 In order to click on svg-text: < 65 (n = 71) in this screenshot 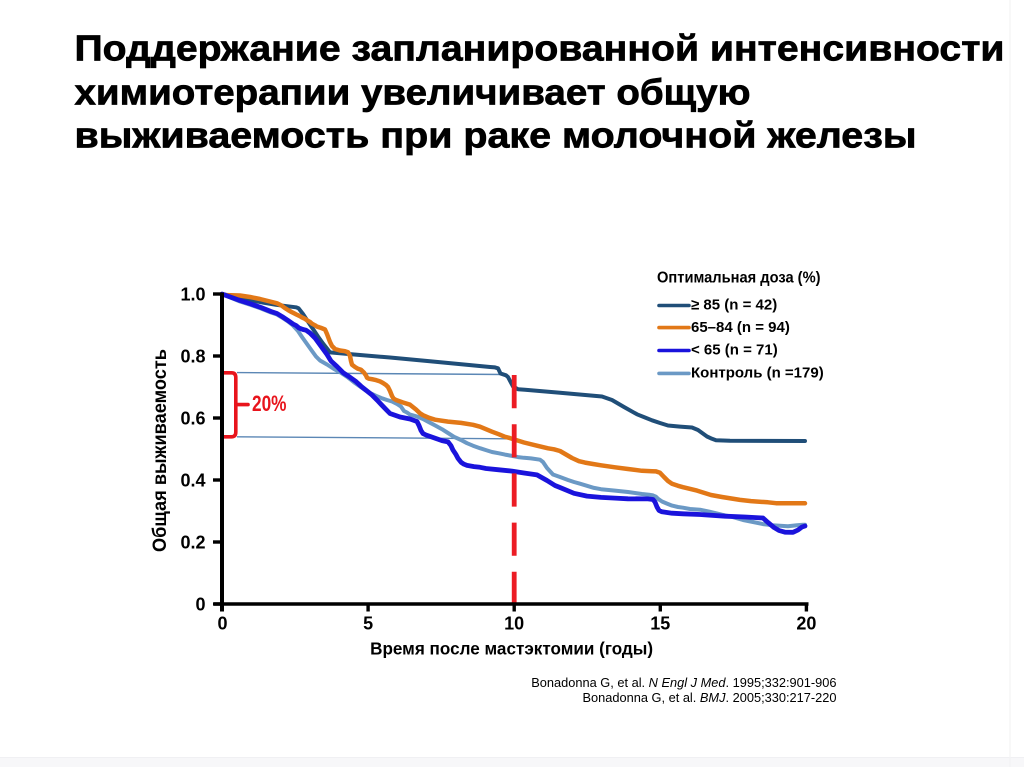, I will do `click(734, 349)`.